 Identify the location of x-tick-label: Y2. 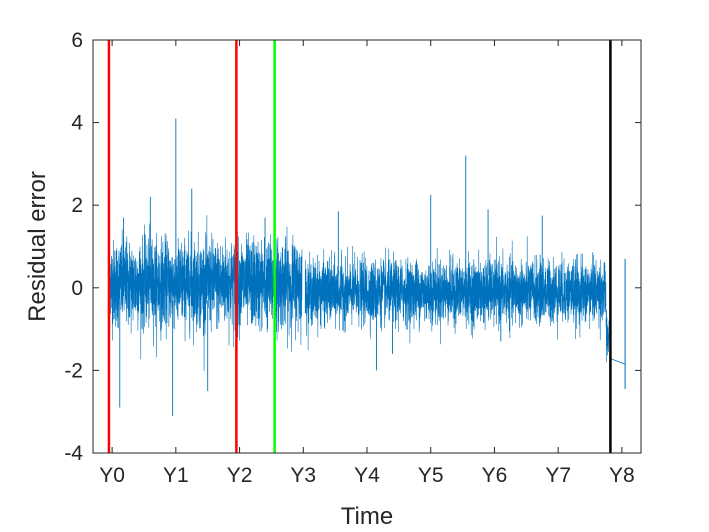
(240, 475).